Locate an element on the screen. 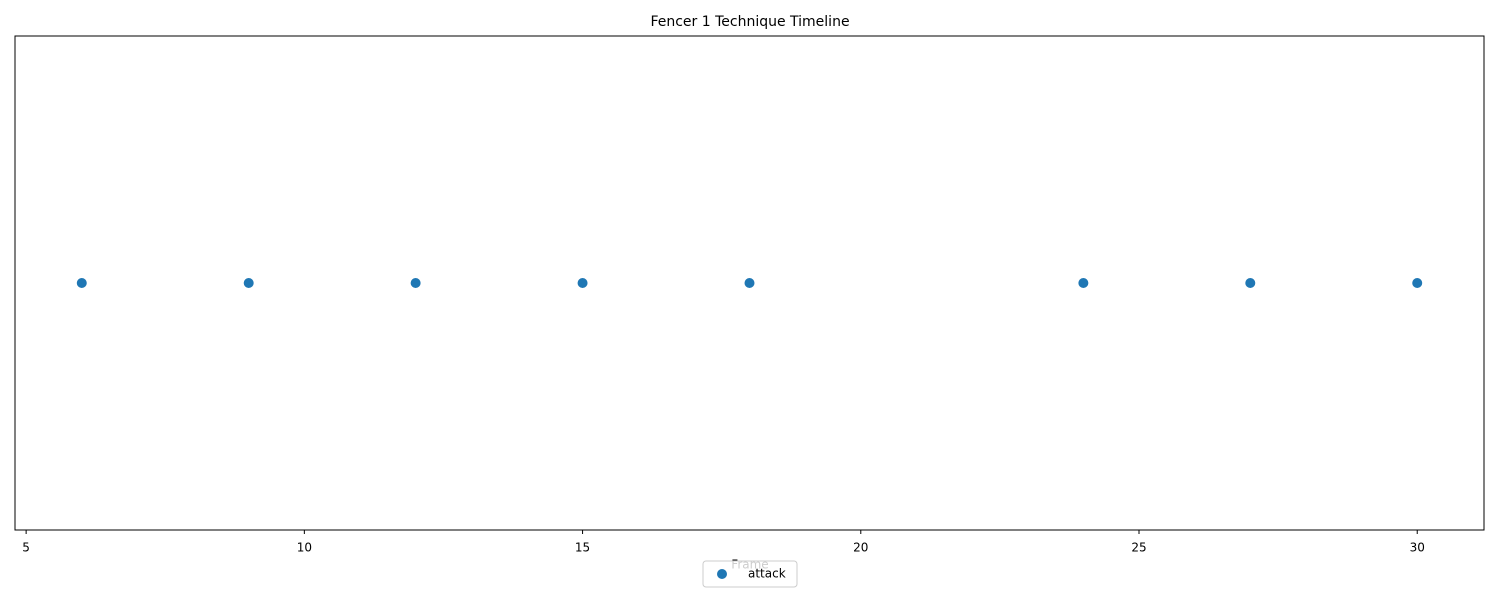 The height and width of the screenshot is (600, 1500). legend-box is located at coordinates (750, 574).